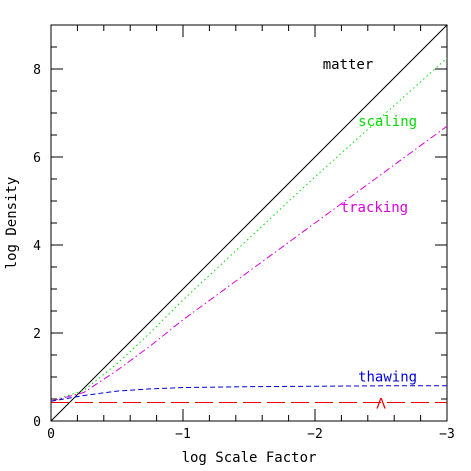 The height and width of the screenshot is (471, 471). Describe the element at coordinates (51, 434) in the screenshot. I see `x-tick-label: 0` at that location.